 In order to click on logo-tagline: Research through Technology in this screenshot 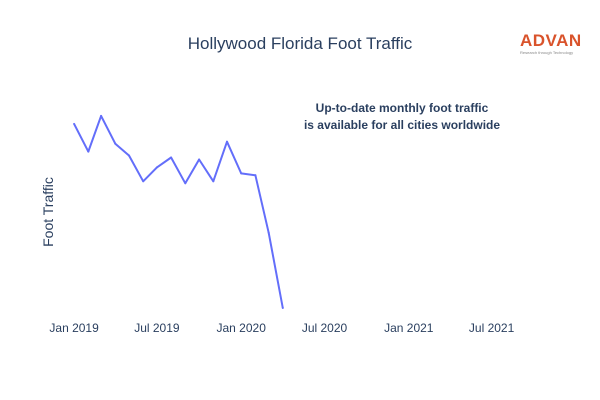, I will do `click(547, 52)`.